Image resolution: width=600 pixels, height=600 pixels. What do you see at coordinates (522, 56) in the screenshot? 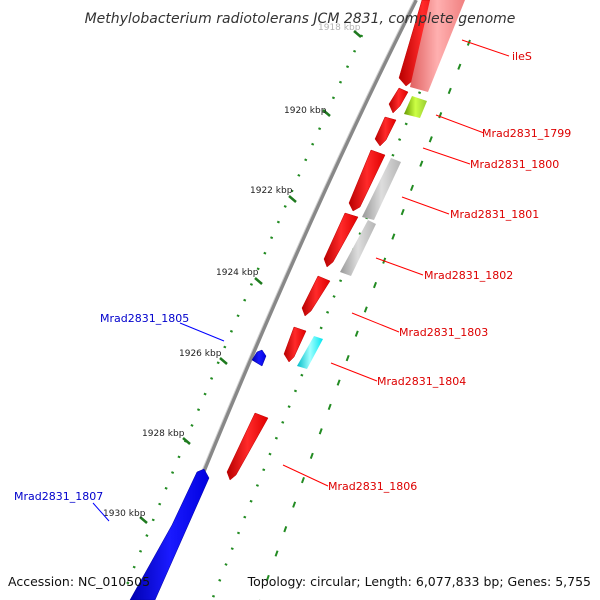
I see `gene-label-iles: ileS` at bounding box center [522, 56].